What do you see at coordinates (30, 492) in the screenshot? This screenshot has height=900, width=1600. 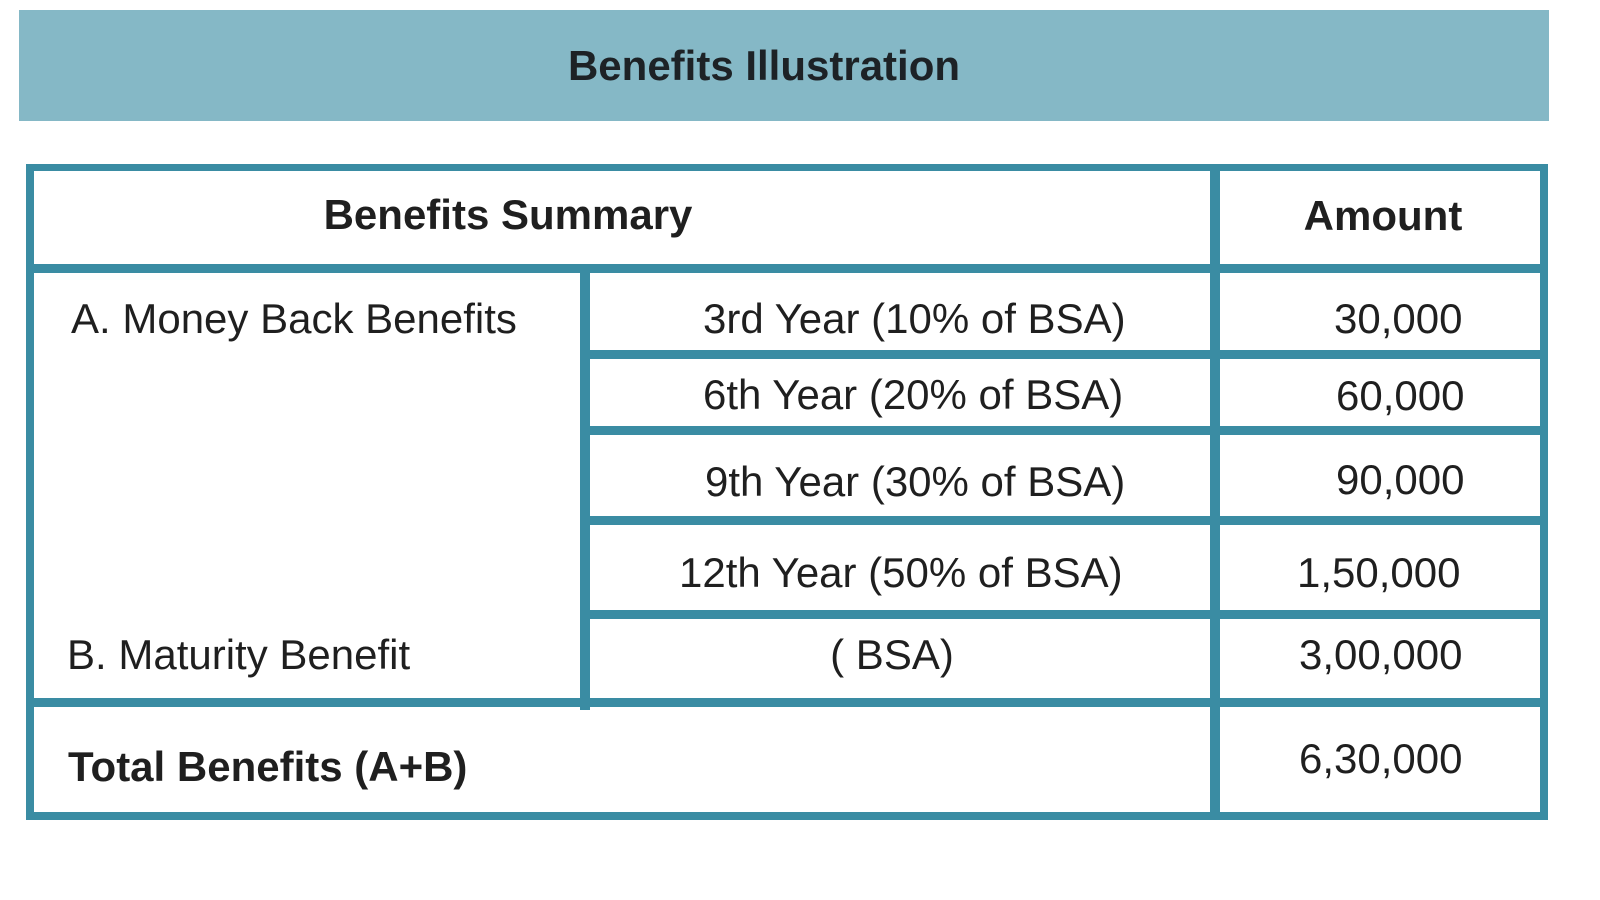 I see `table-border-left` at bounding box center [30, 492].